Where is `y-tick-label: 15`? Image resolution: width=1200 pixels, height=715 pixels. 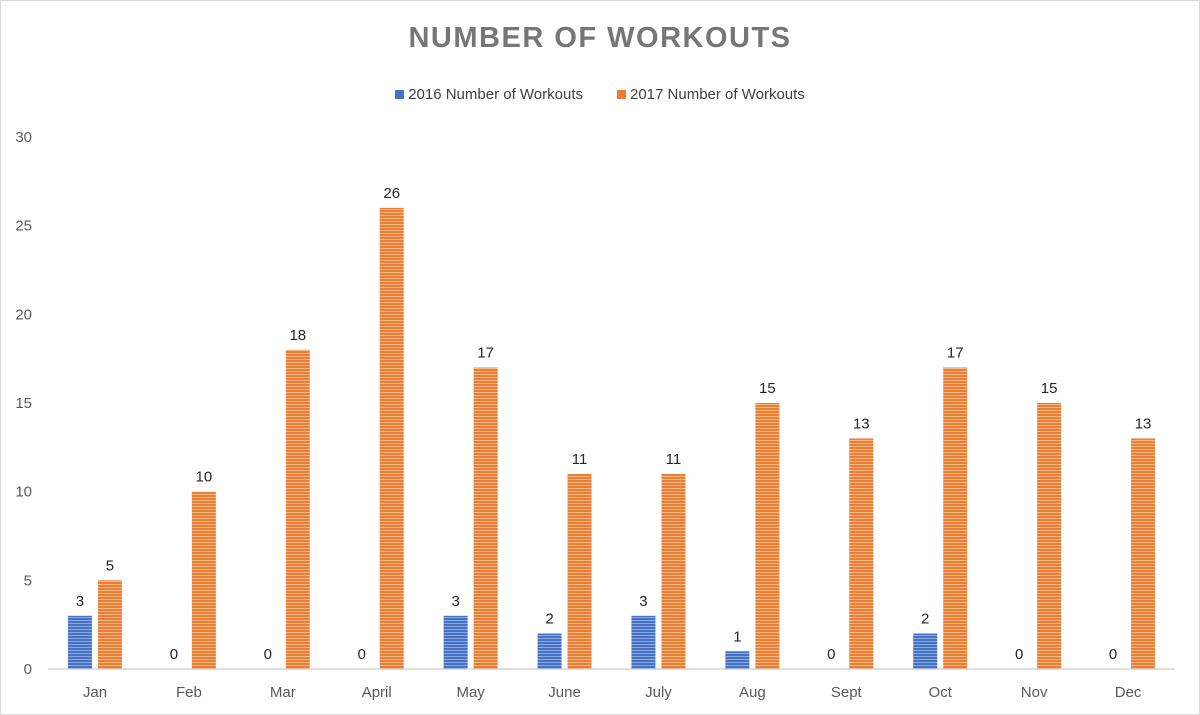 y-tick-label: 15 is located at coordinates (23, 403).